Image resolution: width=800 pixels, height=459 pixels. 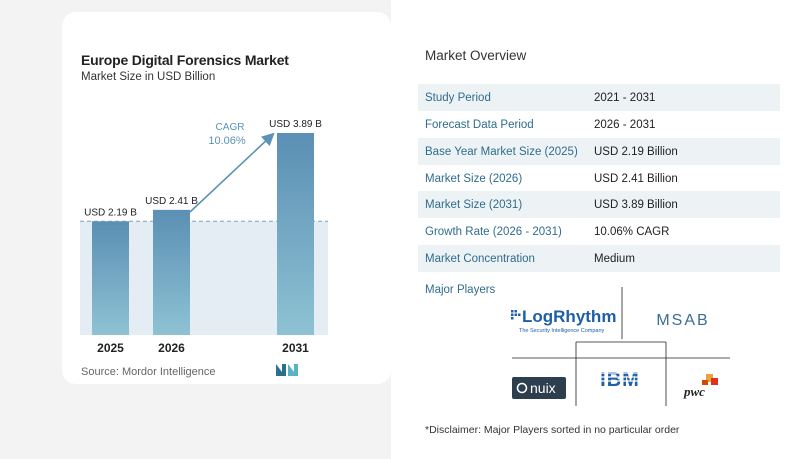 I want to click on cagr-value: 10.06%, so click(x=227, y=141).